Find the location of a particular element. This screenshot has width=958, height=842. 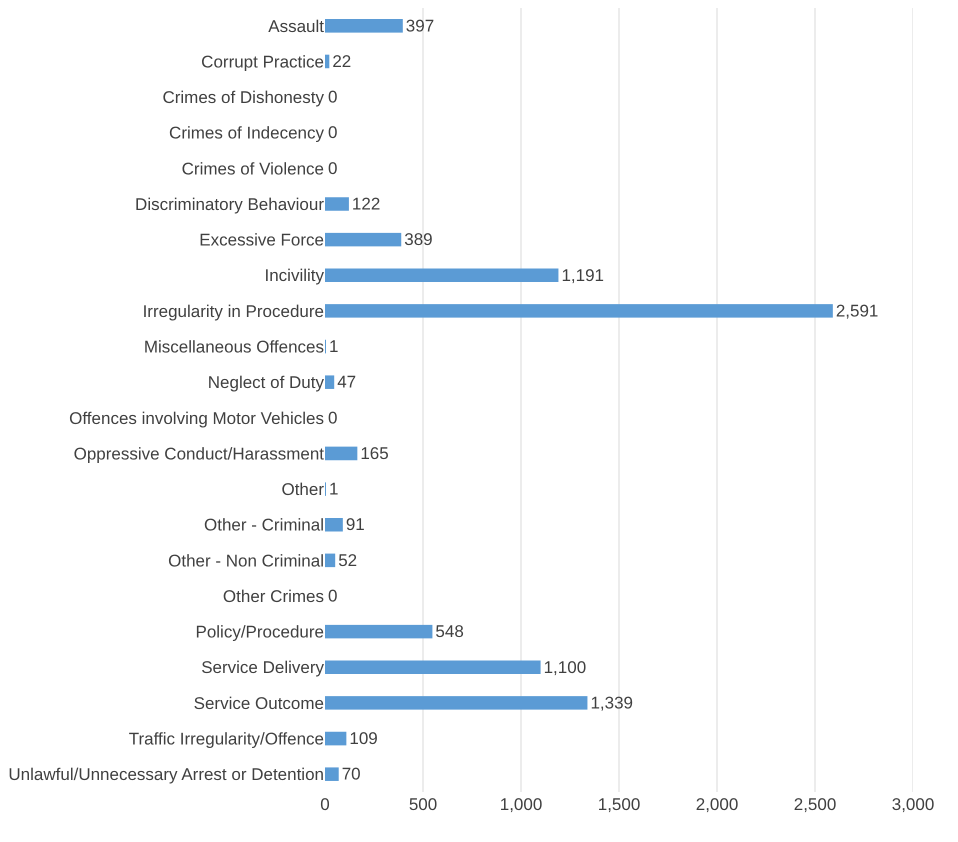

x-tick-label: 2,000 is located at coordinates (717, 804).